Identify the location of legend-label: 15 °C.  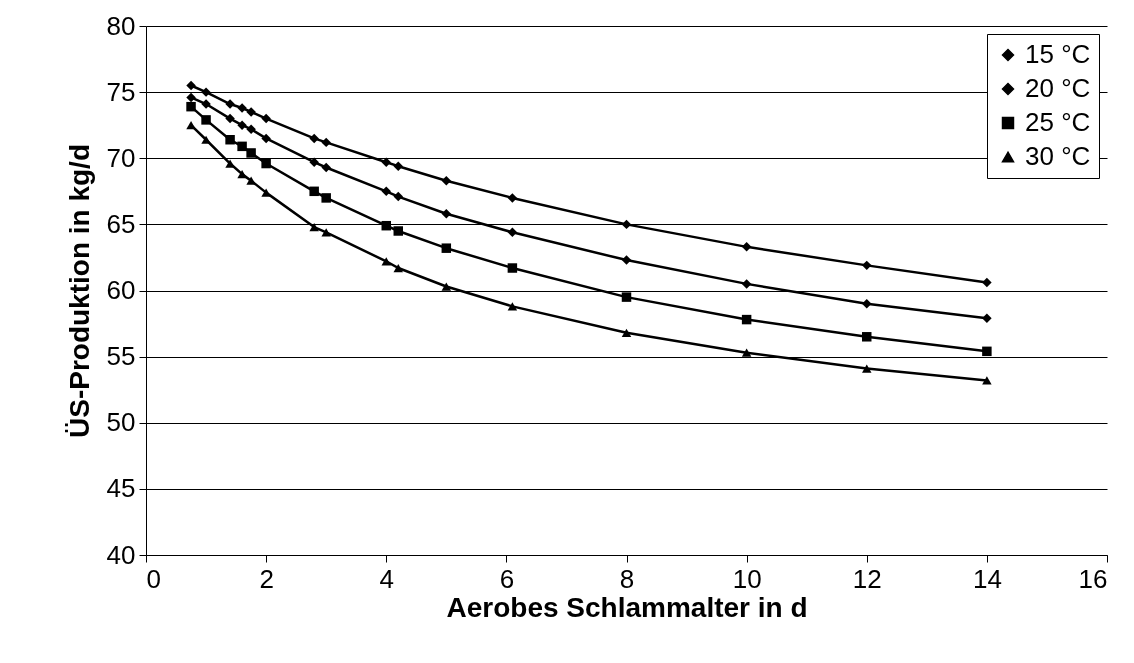
(1058, 54).